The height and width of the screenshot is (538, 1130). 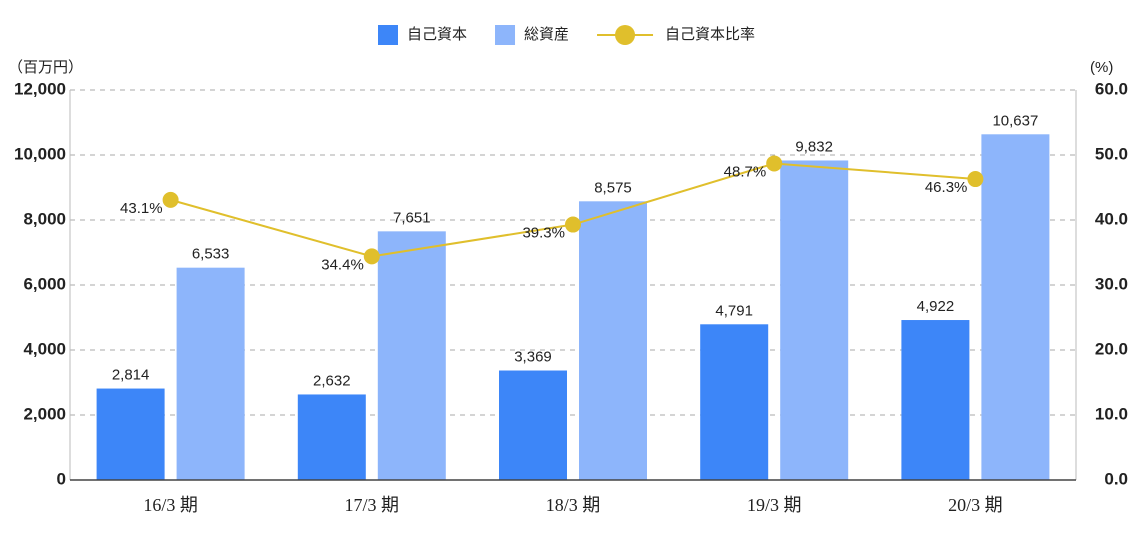 I want to click on y-unit: （百万円）, so click(x=45, y=67).